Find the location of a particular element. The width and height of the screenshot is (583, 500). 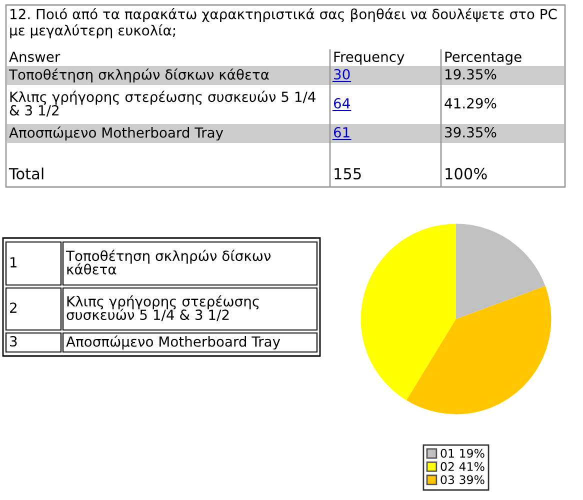

text: Frequency is located at coordinates (369, 58).